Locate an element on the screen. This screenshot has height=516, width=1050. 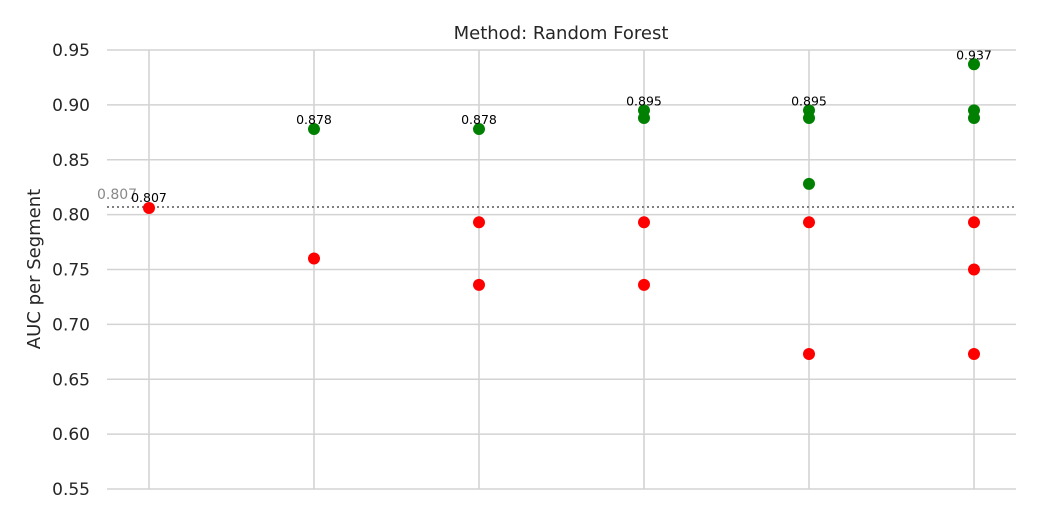
data-label: 0.807 is located at coordinates (149, 197).